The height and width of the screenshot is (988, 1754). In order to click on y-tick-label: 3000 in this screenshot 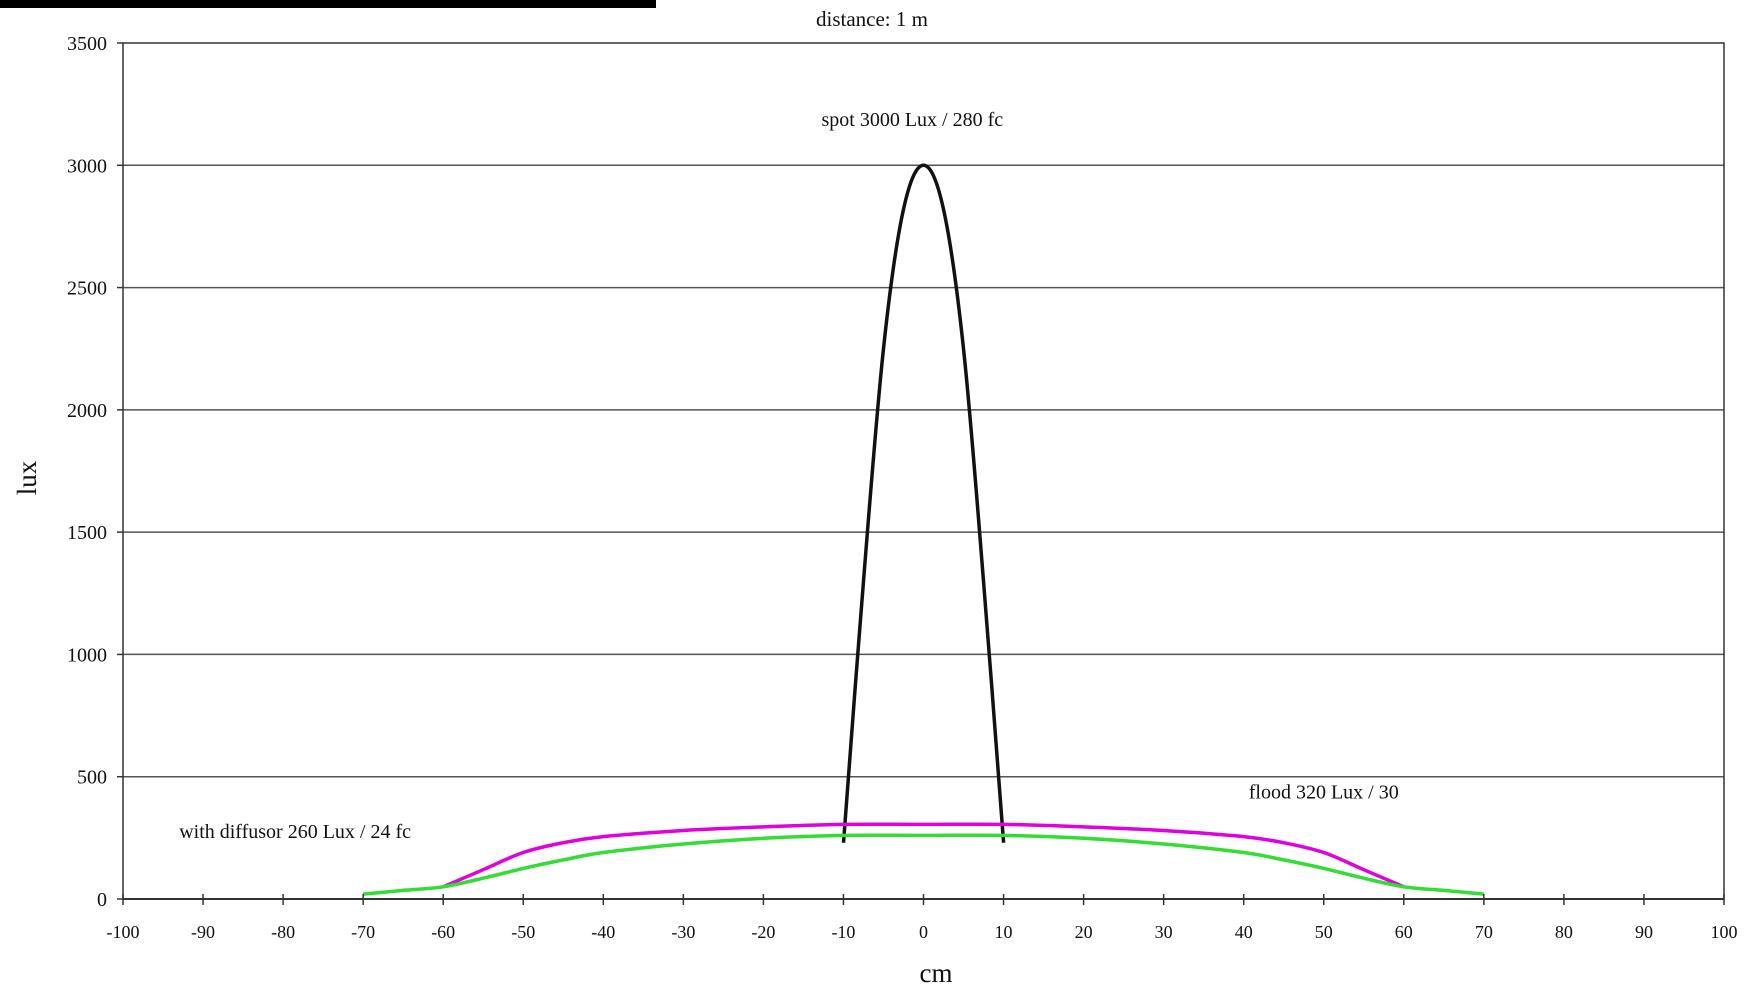, I will do `click(87, 166)`.